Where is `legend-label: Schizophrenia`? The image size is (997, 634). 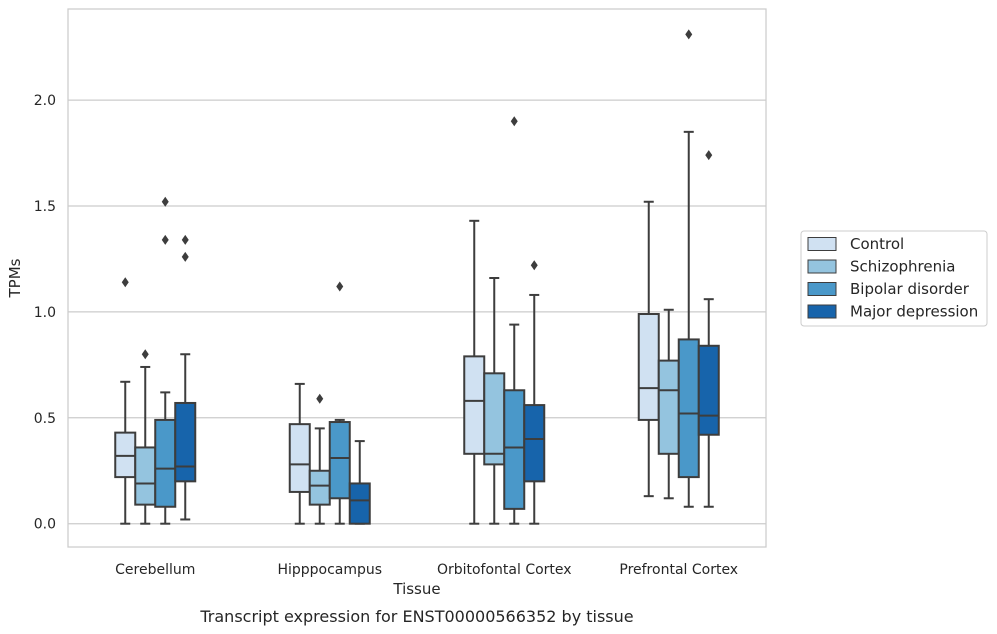
legend-label: Schizophrenia is located at coordinates (902, 267).